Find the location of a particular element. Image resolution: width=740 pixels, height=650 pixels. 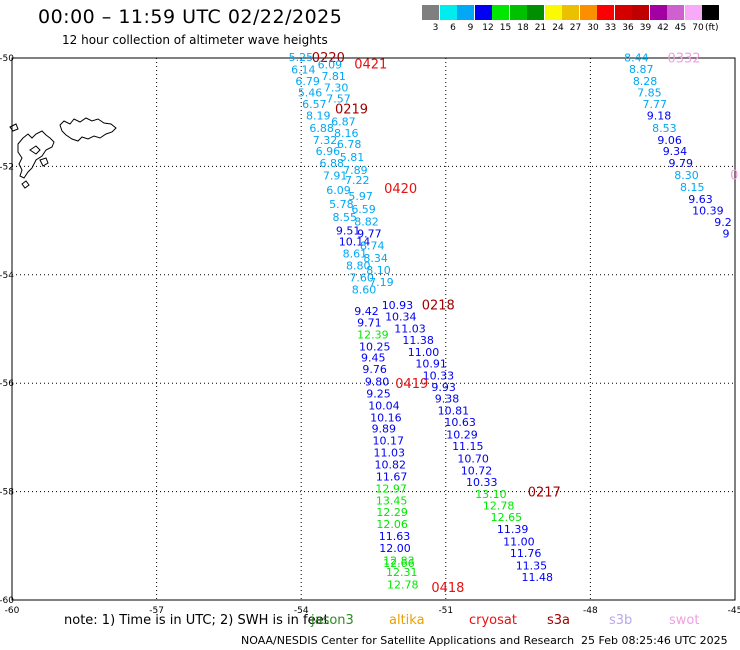

wave-height-value: 11.76 is located at coordinates (526, 553).